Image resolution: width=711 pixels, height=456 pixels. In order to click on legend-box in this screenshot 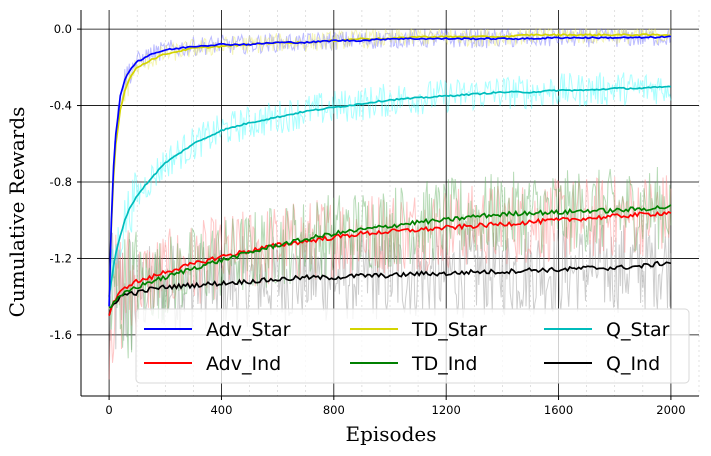, I will do `click(412, 346)`.